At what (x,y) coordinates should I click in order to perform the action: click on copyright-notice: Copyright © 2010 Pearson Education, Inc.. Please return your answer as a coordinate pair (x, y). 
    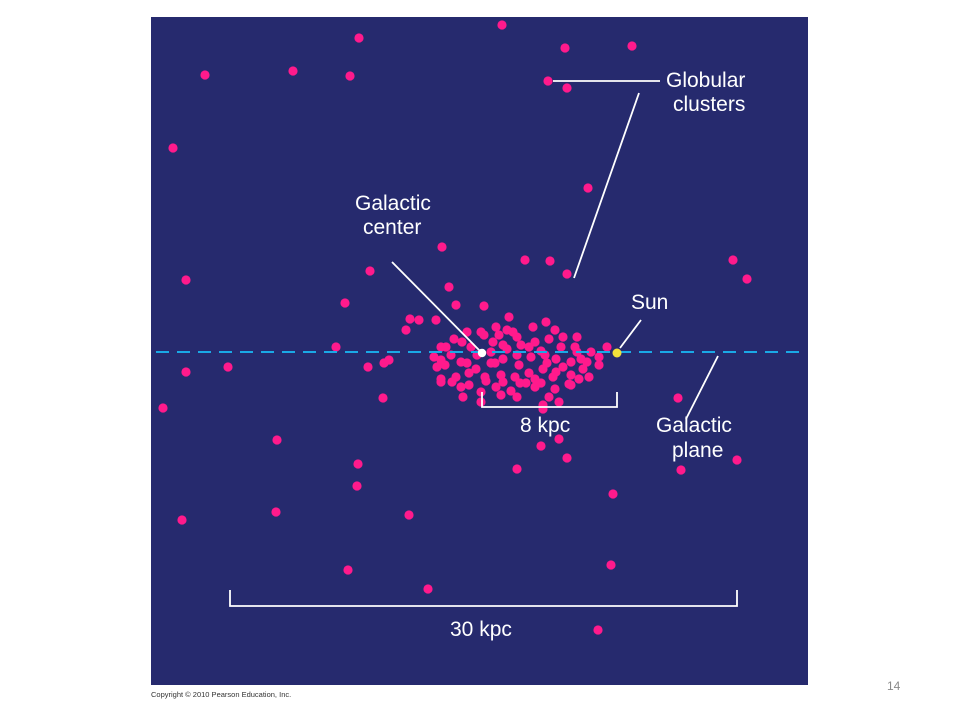
    Looking at the image, I should click on (221, 694).